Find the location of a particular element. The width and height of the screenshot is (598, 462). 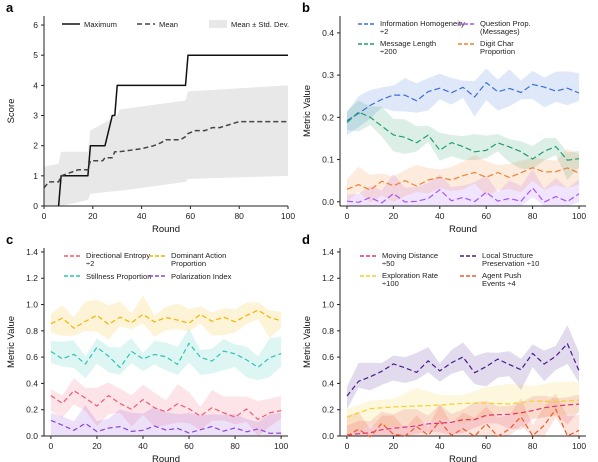

legend-label-line: Moving Distance is located at coordinates (410, 255).